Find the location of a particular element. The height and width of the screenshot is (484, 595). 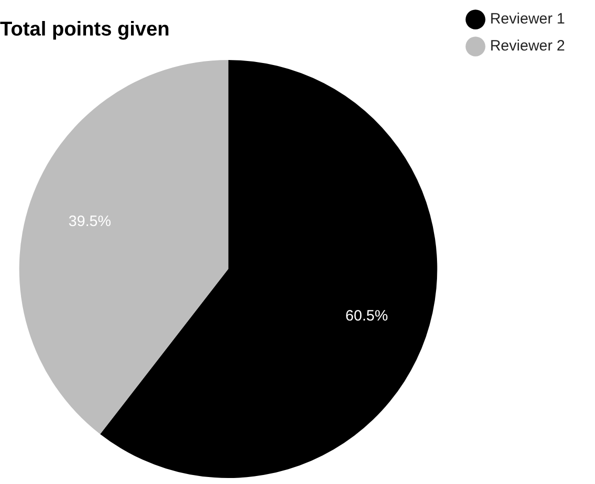

text: Total points given is located at coordinates (85, 29).